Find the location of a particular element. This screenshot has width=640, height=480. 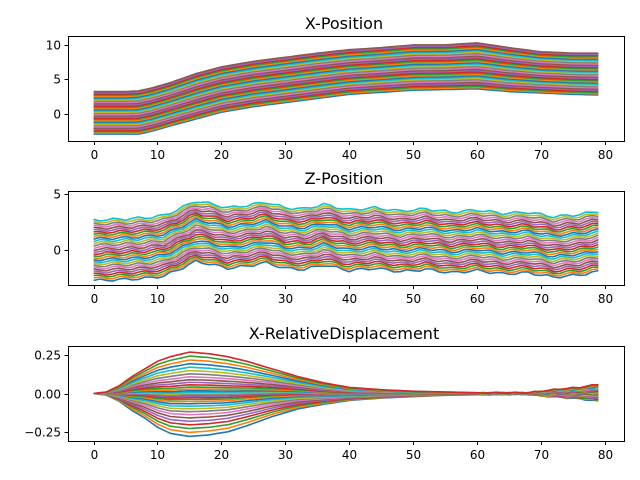

y-tick-label: 0.25 is located at coordinates (47, 356).